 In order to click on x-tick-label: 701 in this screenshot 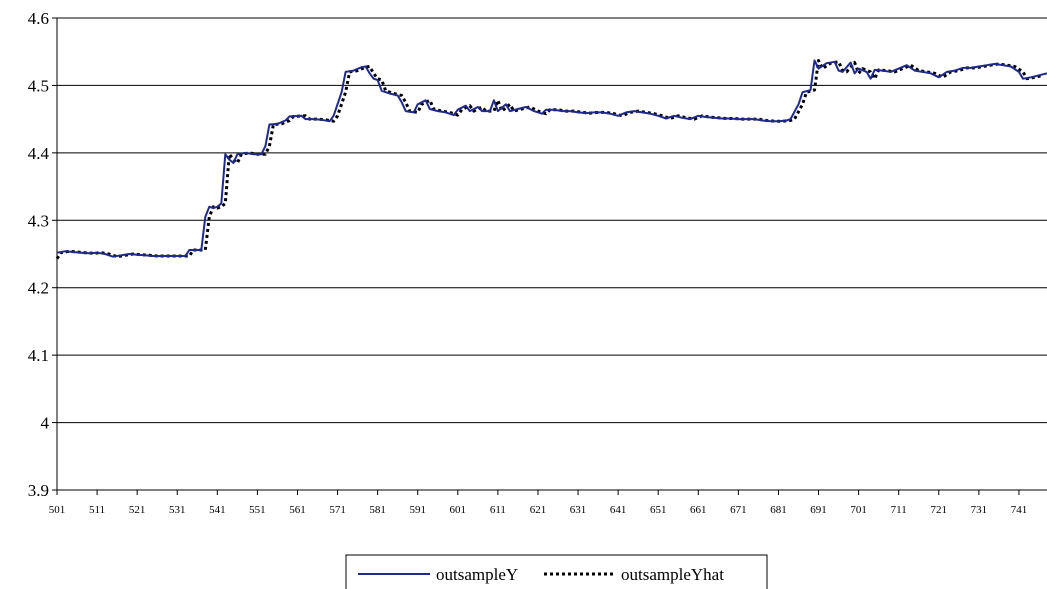, I will do `click(858, 510)`.